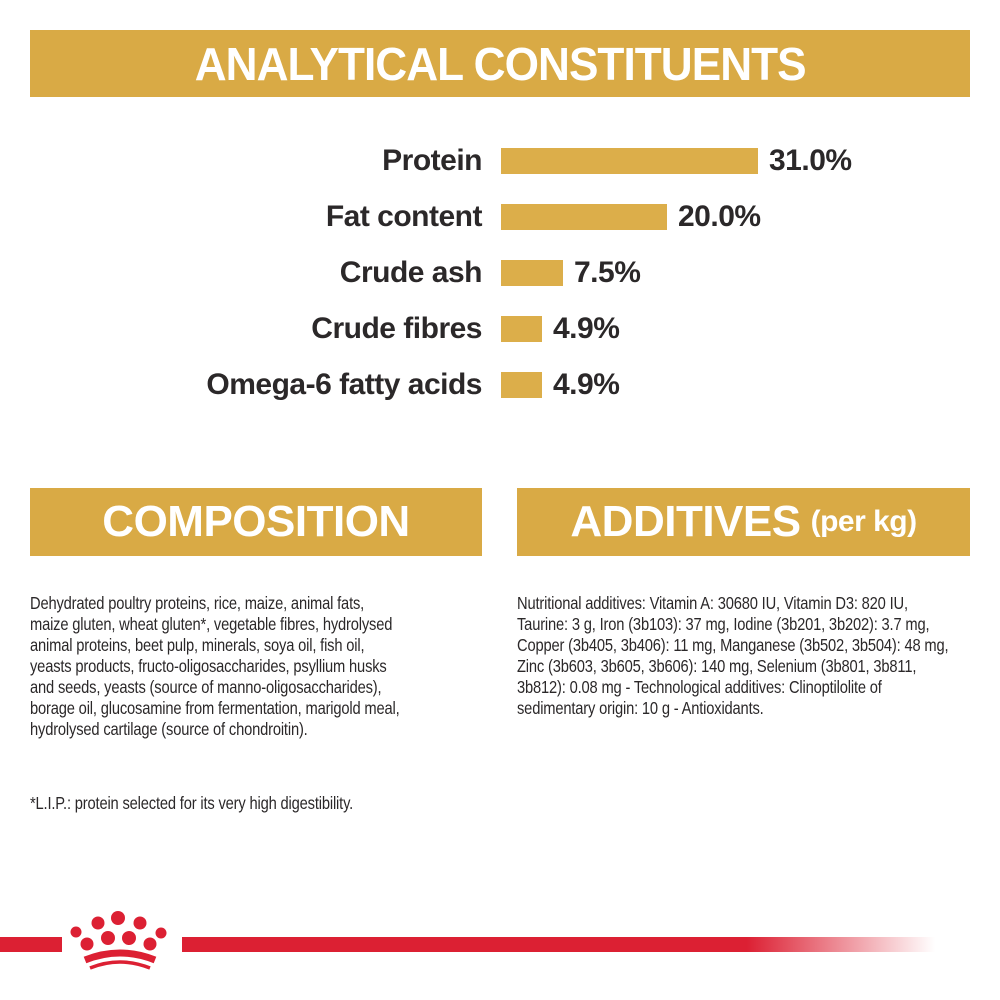  Describe the element at coordinates (629, 161) in the screenshot. I see `chart-bar-protein` at that location.